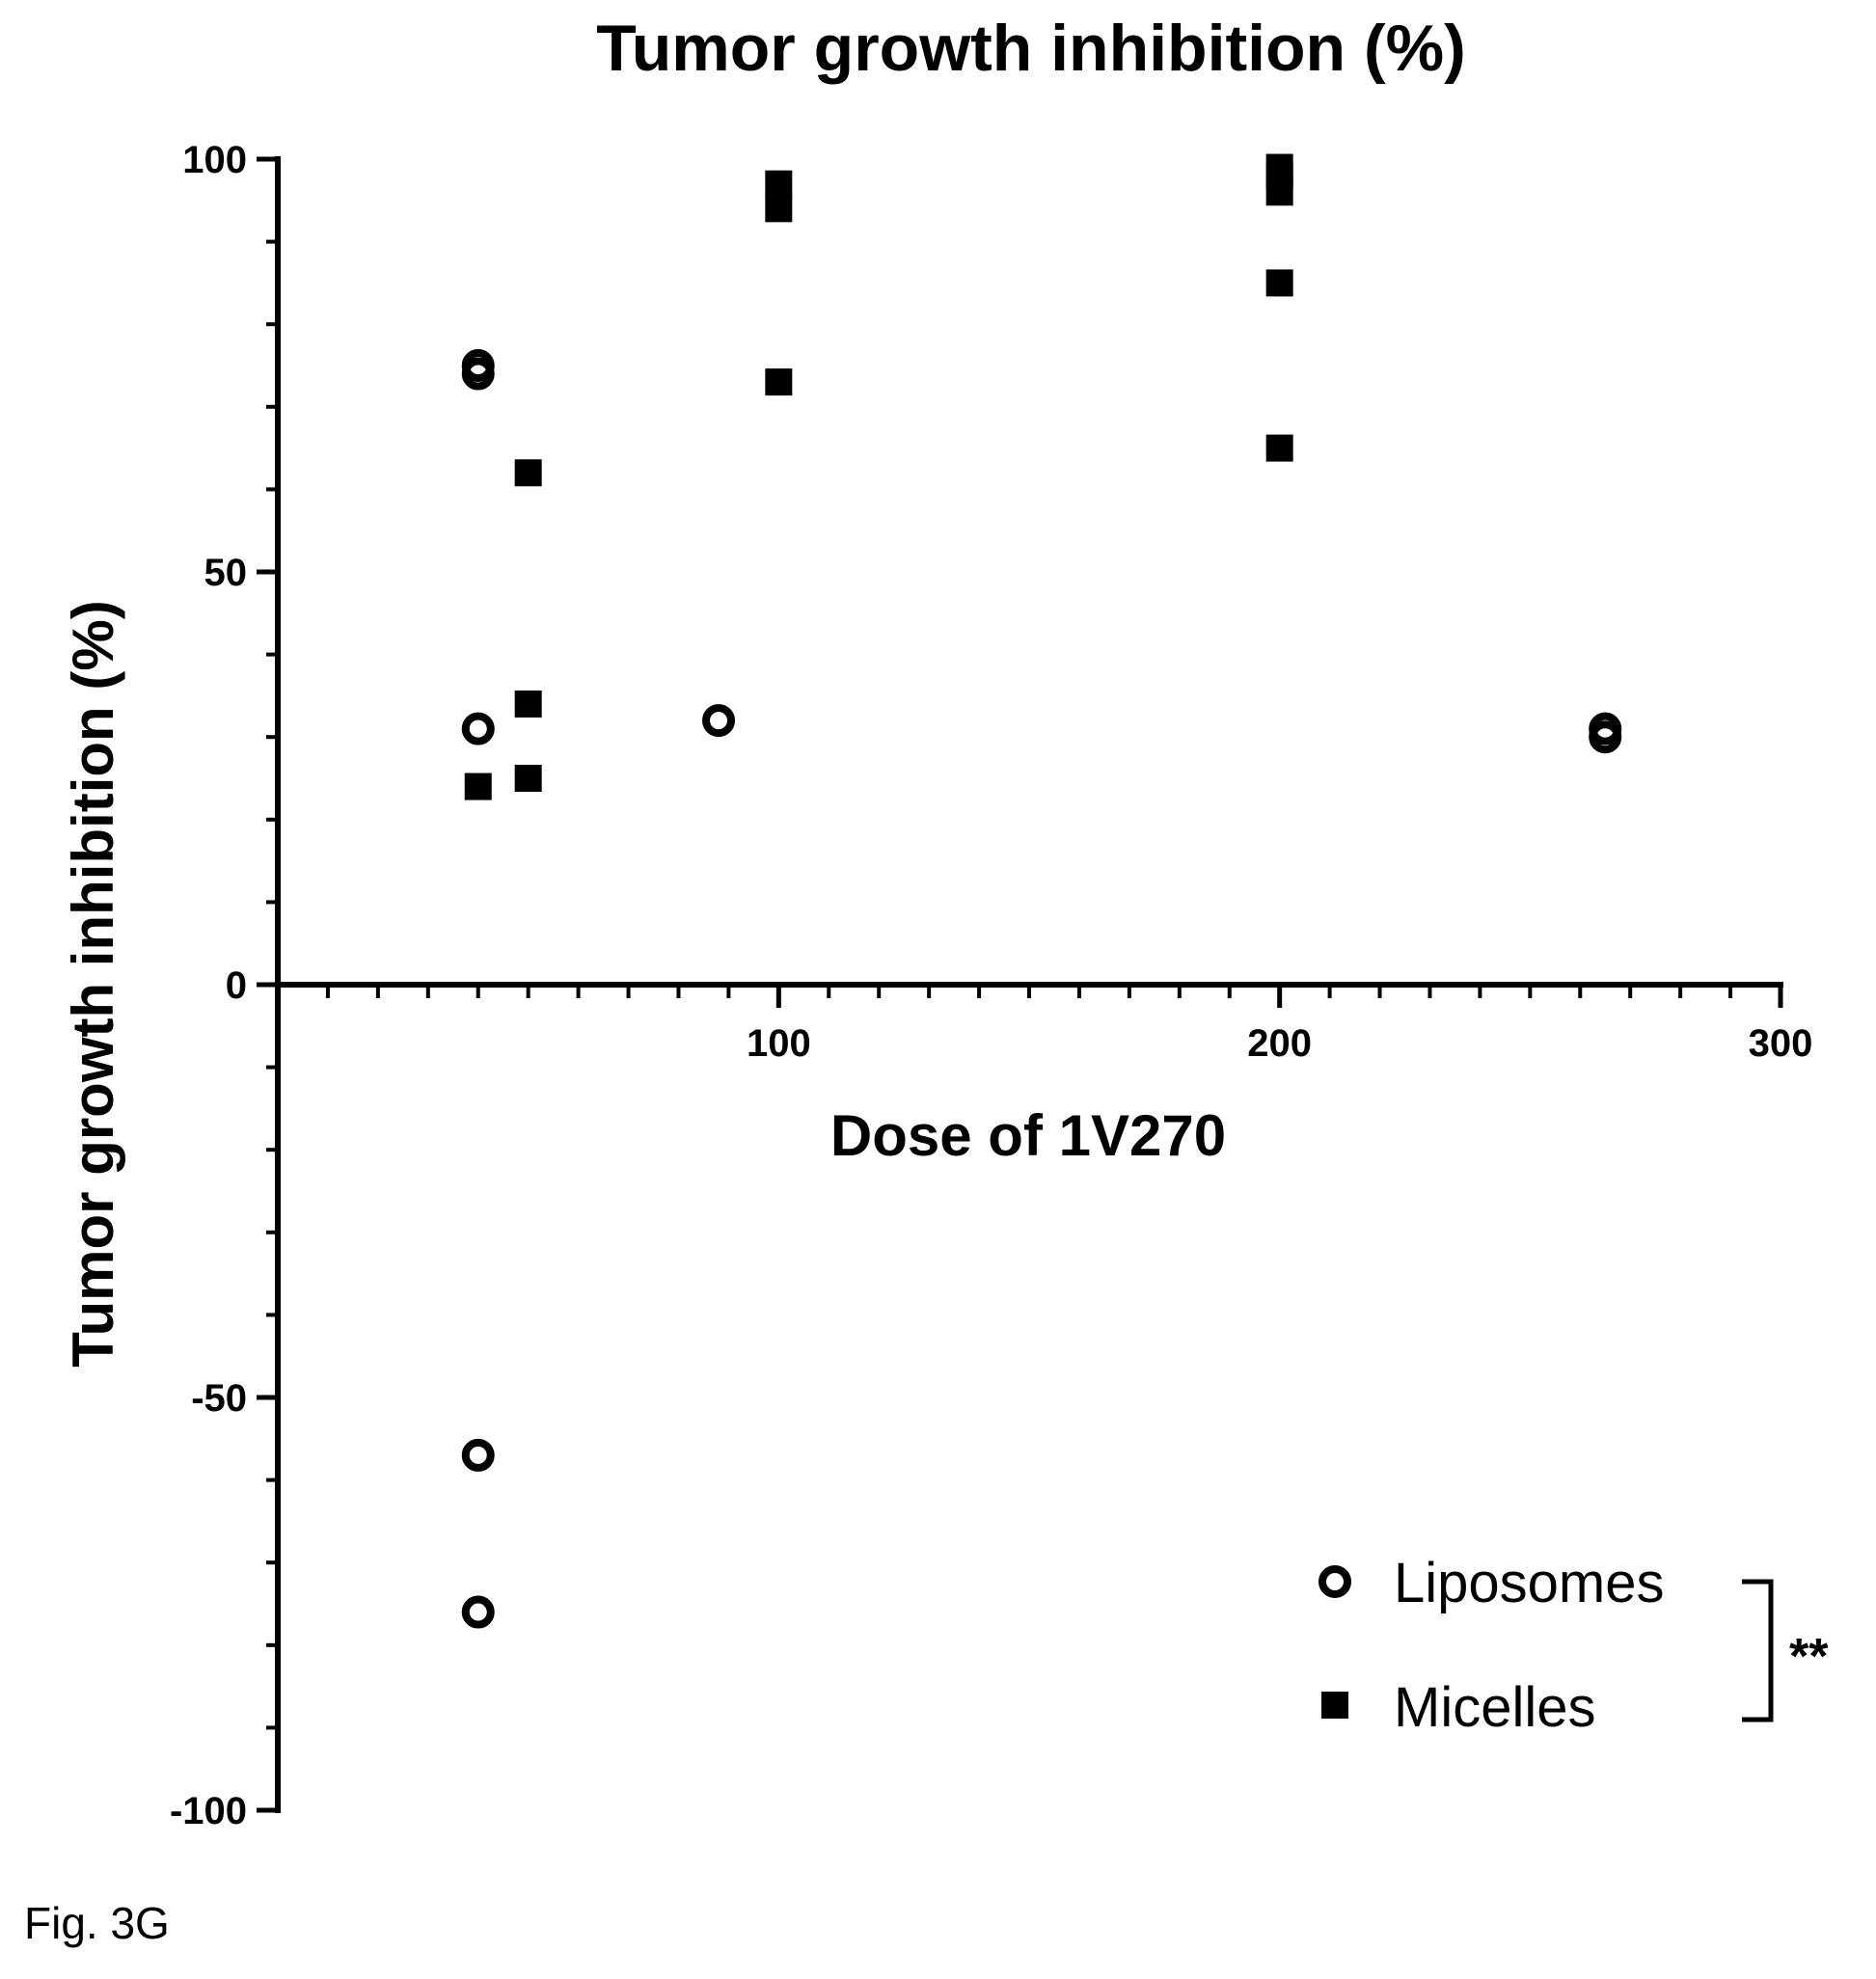 The width and height of the screenshot is (1876, 1979). Describe the element at coordinates (878, 476) in the screenshot. I see `series-micelles` at that location.